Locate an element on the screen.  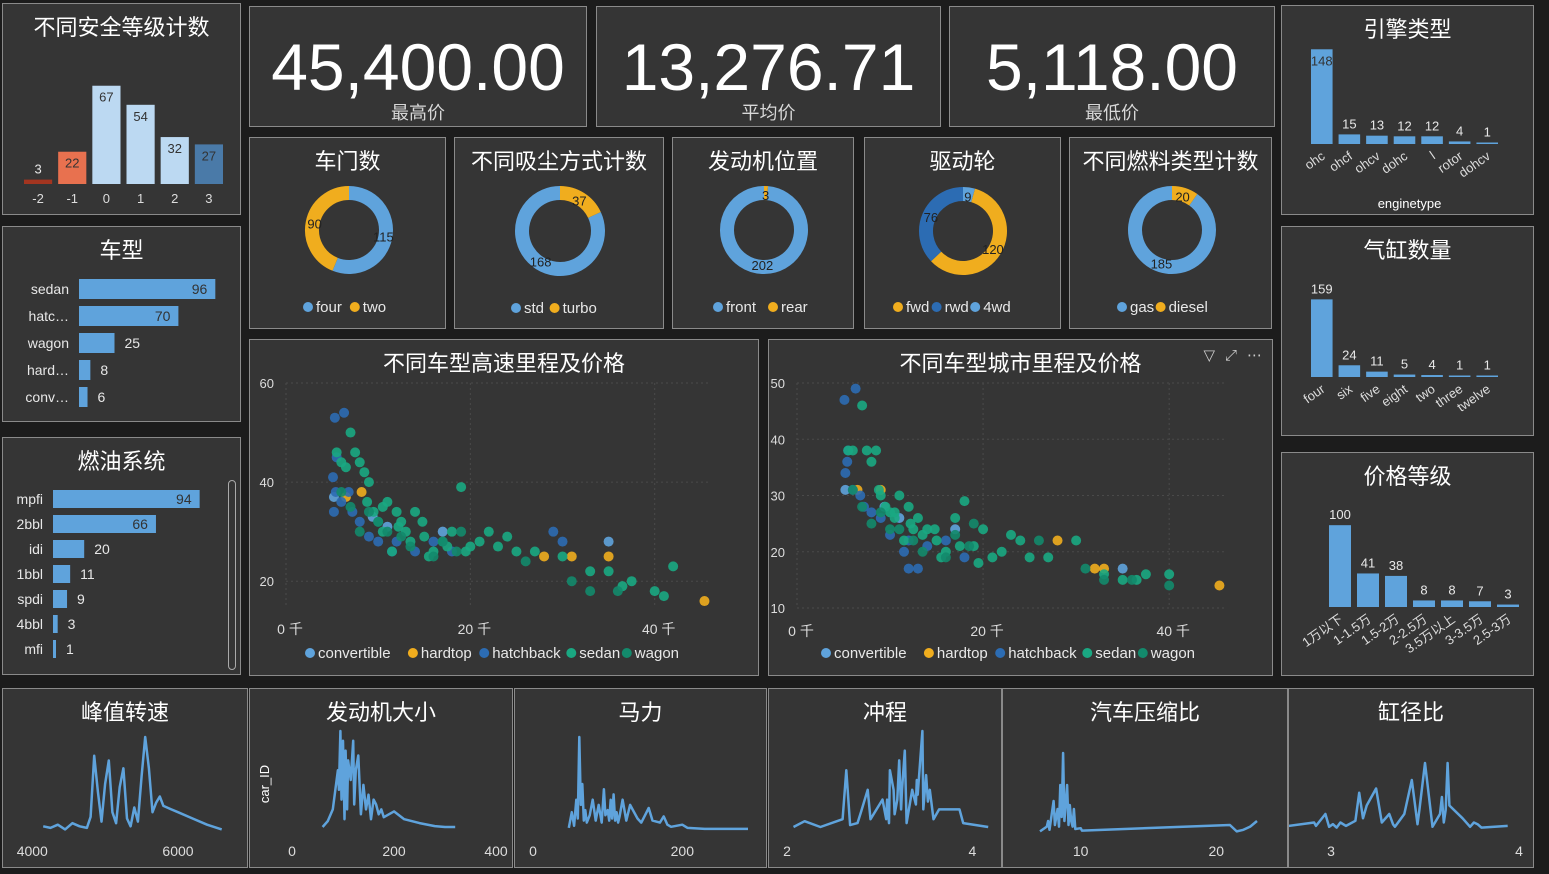
data-label: 54 is located at coordinates (140, 116).